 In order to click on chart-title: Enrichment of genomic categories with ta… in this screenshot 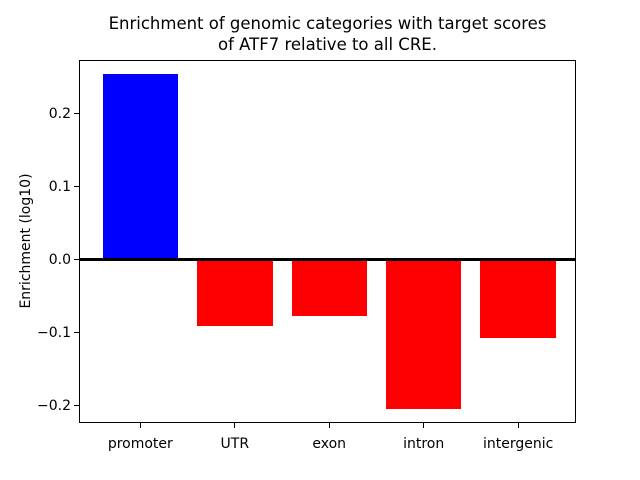, I will do `click(327, 34)`.